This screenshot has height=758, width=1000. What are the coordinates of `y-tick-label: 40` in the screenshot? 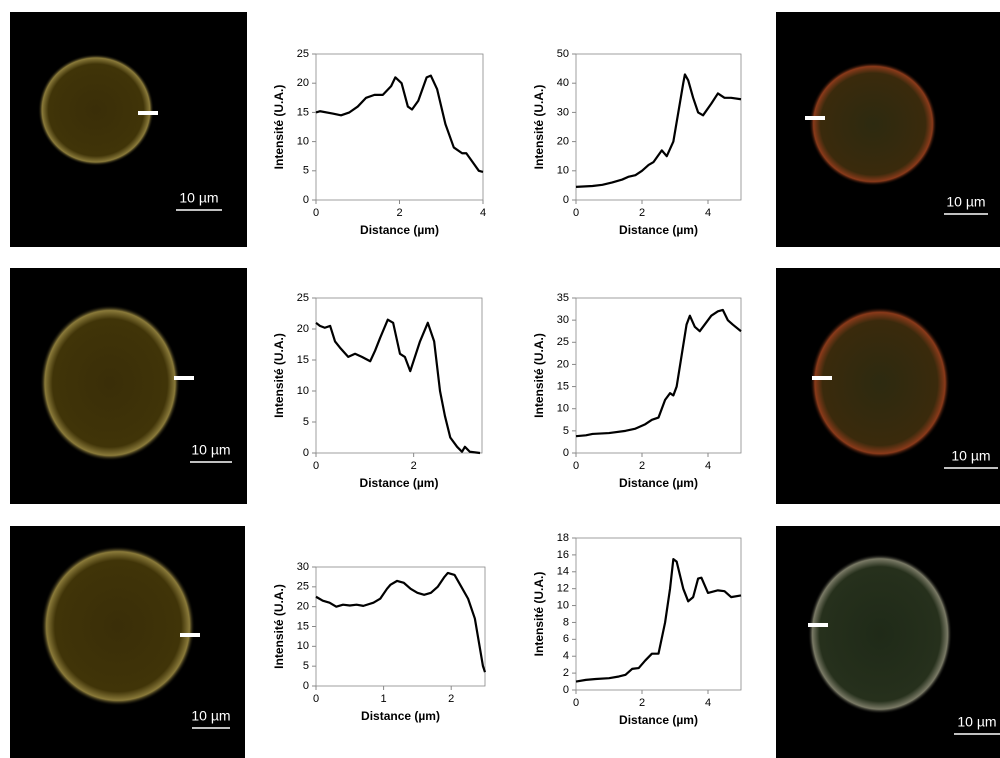 It's located at (563, 83).